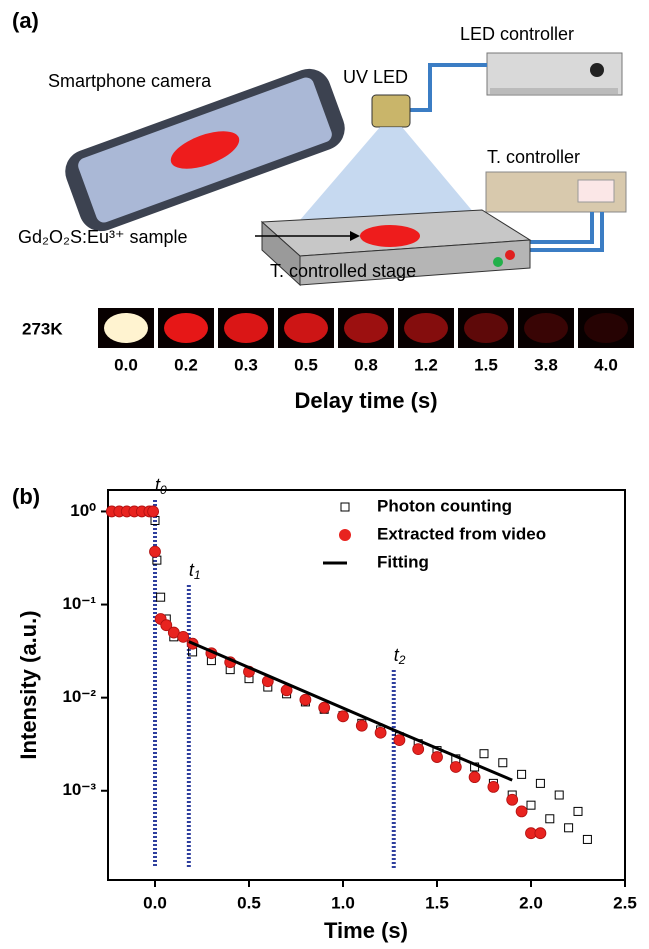 Image resolution: width=649 pixels, height=949 pixels. What do you see at coordinates (126, 364) in the screenshot?
I see `delay-label: 0.0` at bounding box center [126, 364].